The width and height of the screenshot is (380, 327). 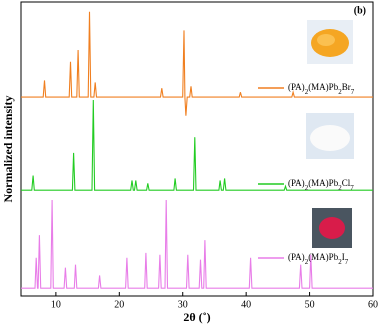 I want to click on x-tick-label: 20, so click(x=119, y=304).